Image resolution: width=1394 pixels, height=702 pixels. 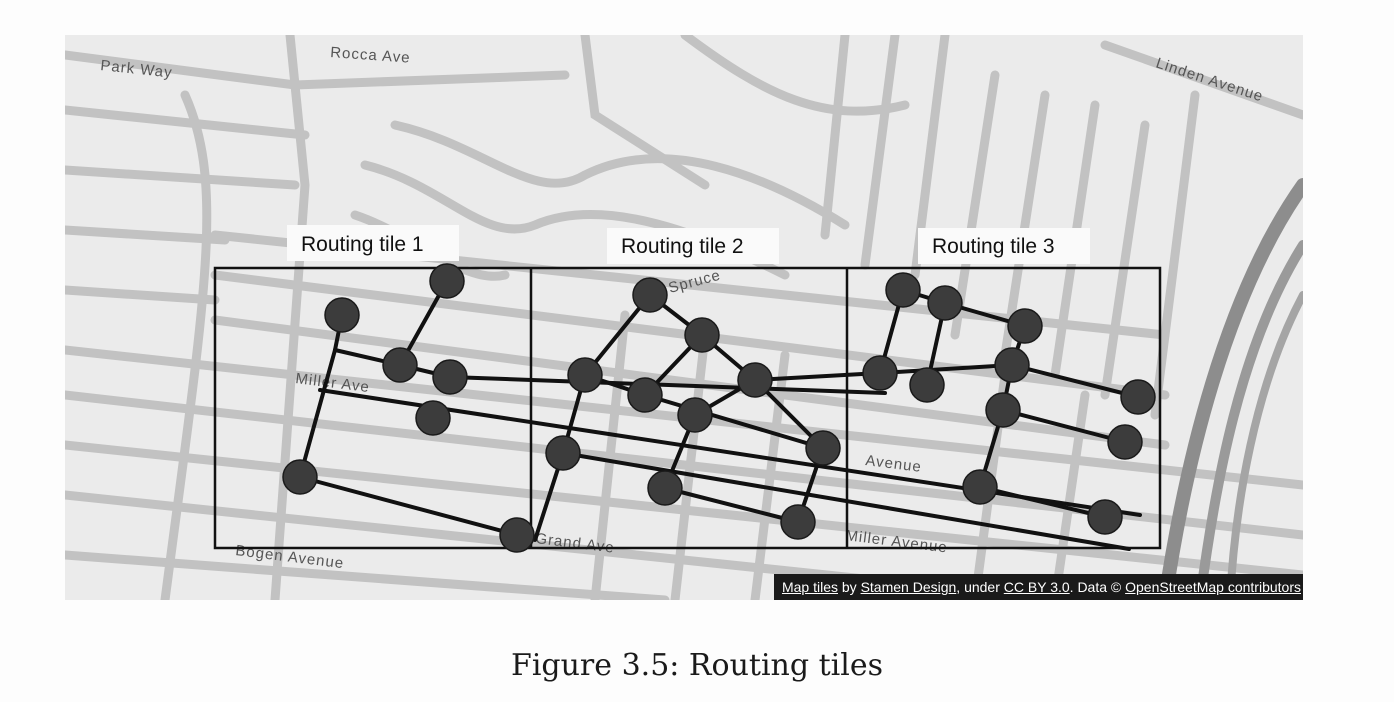 What do you see at coordinates (1213, 587) in the screenshot?
I see `osm-contributors-link: OpenStreetMap contributors` at bounding box center [1213, 587].